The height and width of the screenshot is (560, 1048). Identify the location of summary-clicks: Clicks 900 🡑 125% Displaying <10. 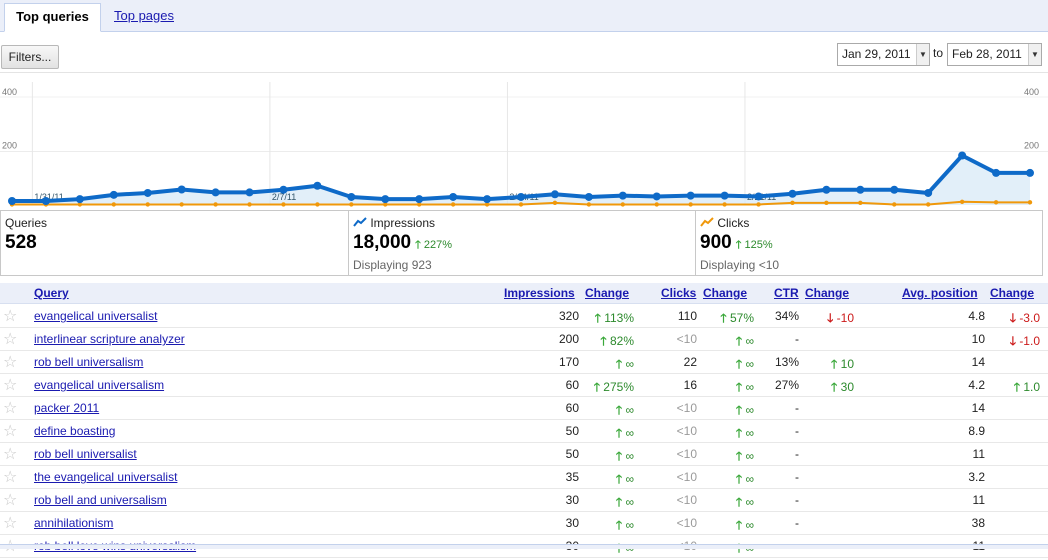
(868, 243).